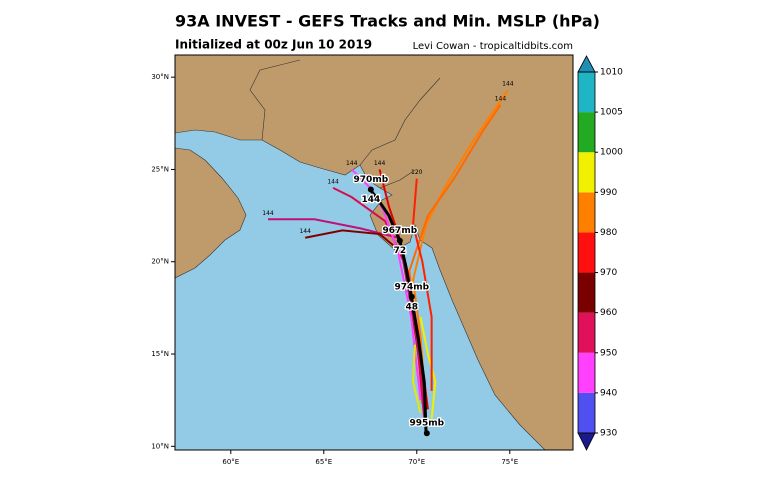 The image size is (768, 489). What do you see at coordinates (400, 251) in the screenshot?
I see `hour-label: 72` at bounding box center [400, 251].